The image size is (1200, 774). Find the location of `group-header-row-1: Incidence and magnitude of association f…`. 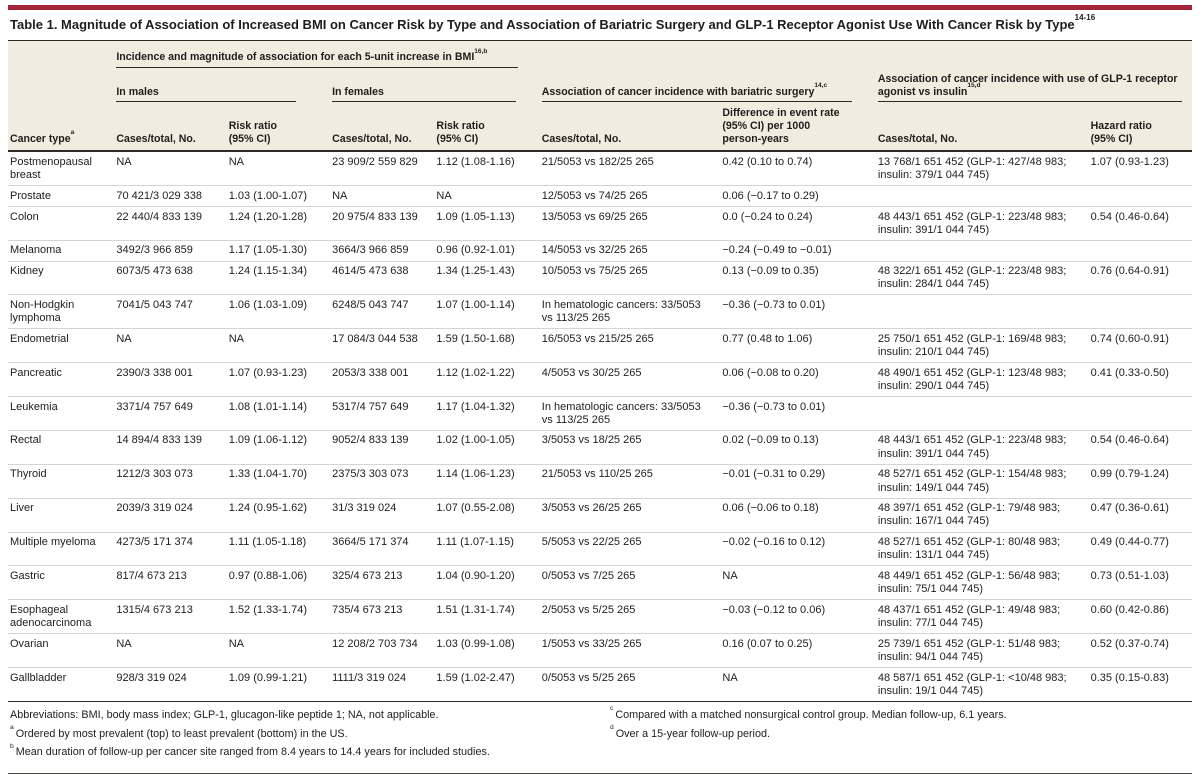

group-header-row-1: Incidence and magnitude of association f… is located at coordinates (600, 54).